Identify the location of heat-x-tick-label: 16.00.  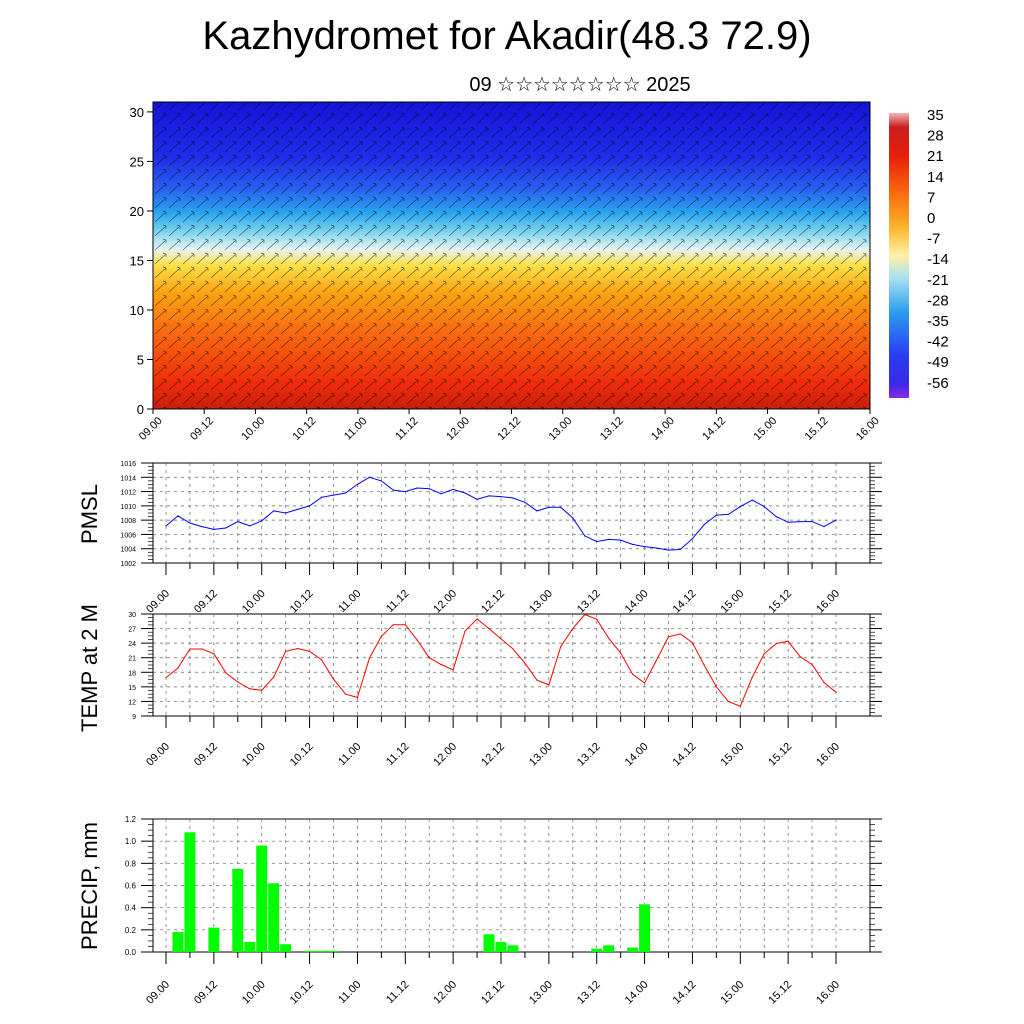
(868, 429).